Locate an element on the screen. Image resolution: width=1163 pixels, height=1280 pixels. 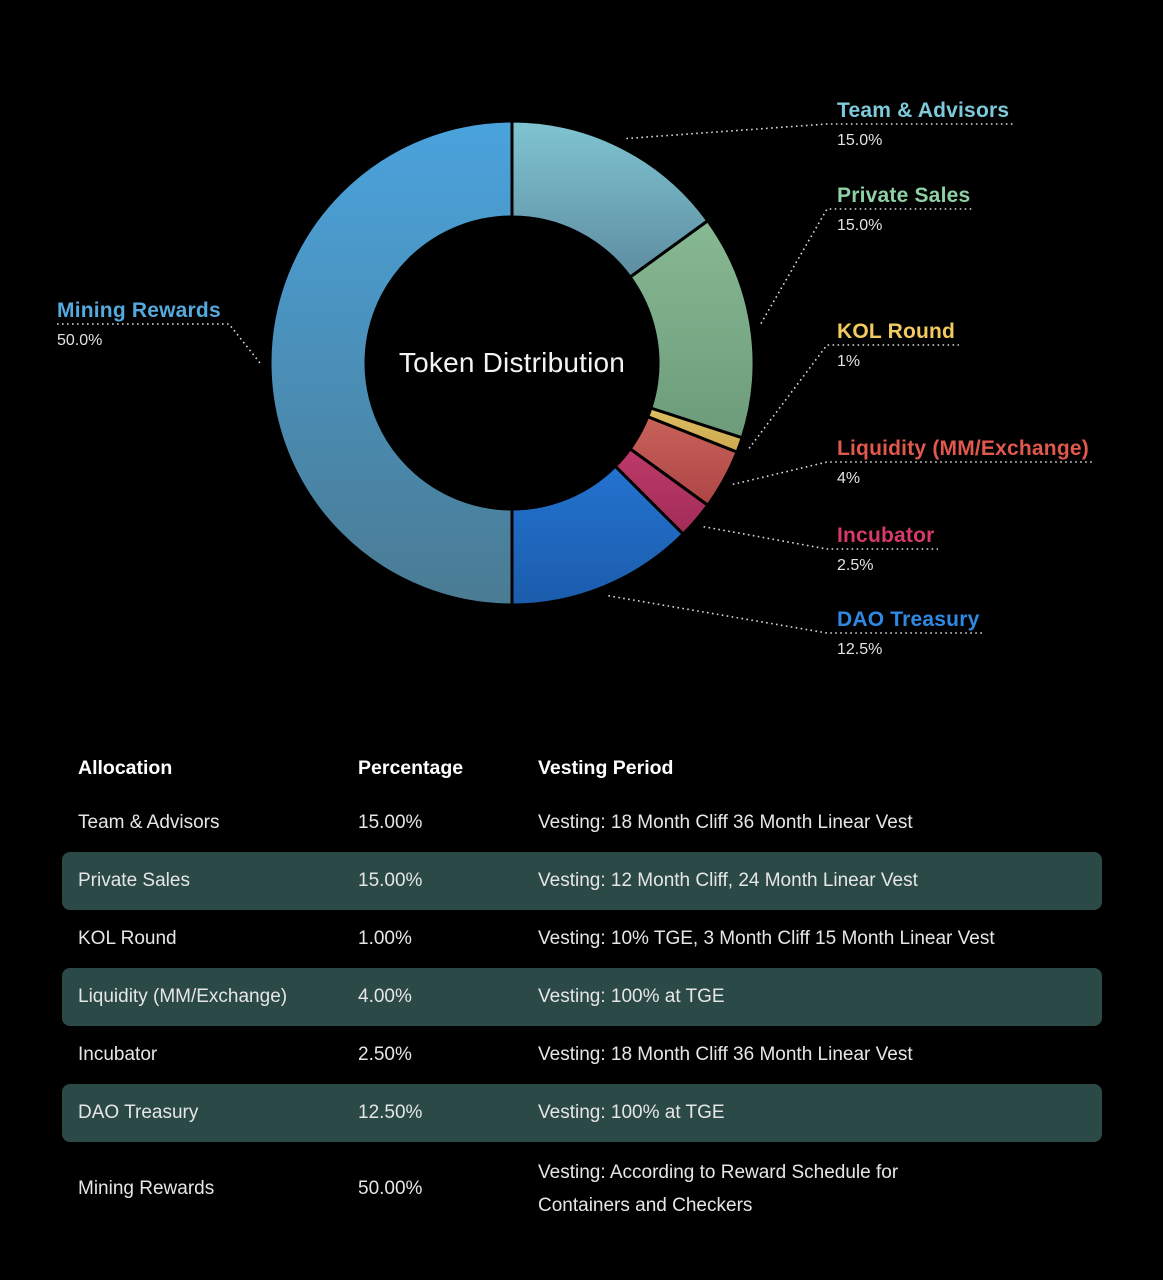
cell-allocation: Team & Advisors is located at coordinates (149, 822).